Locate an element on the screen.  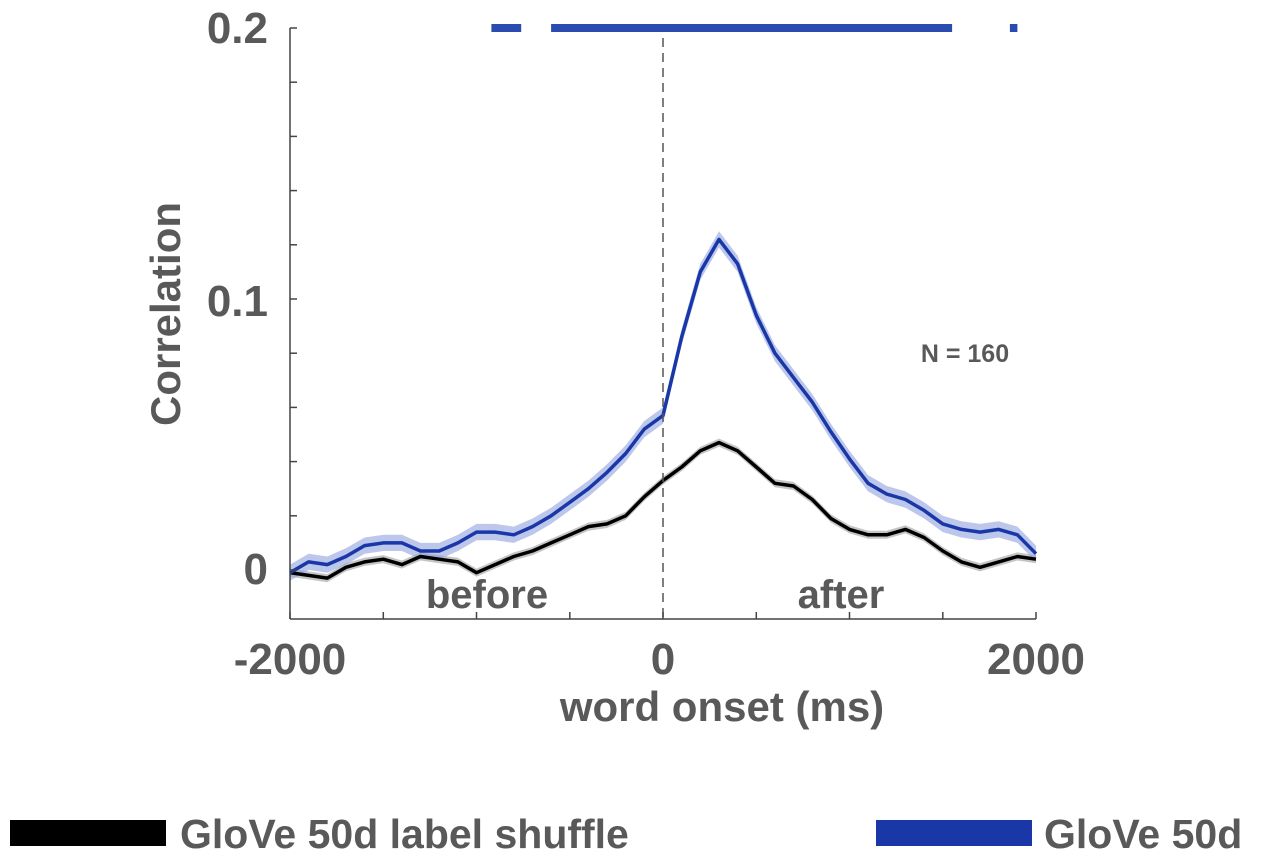
y-tick-label-0: 0 is located at coordinates (256, 569).